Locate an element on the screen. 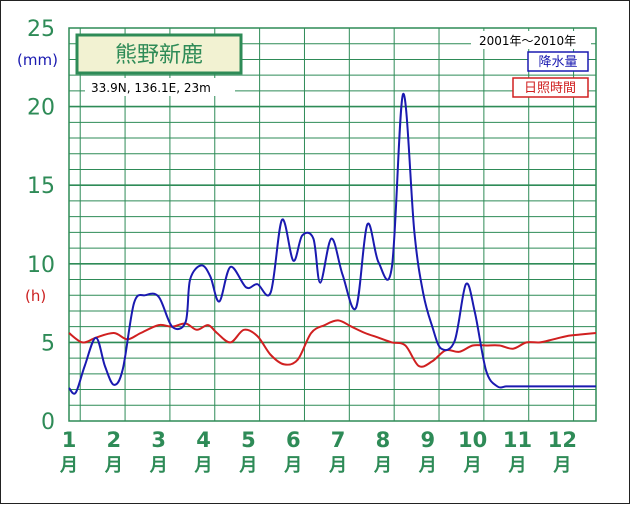 The height and width of the screenshot is (505, 630). x-axis-months: 1 月 2 月 3 月 4 月 5 月 6 月 7 月 8 月 9 月 10 月 11 月 12 月 is located at coordinates (318, 452).